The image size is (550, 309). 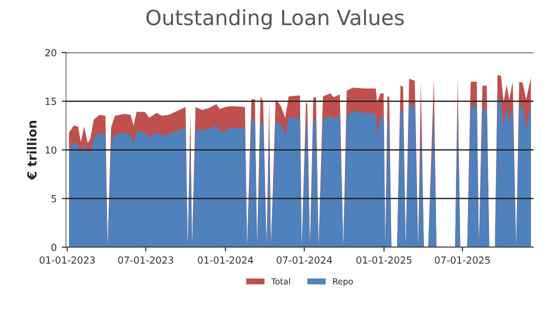 I want to click on x-tick-label: 01-01-2025, so click(x=384, y=260).